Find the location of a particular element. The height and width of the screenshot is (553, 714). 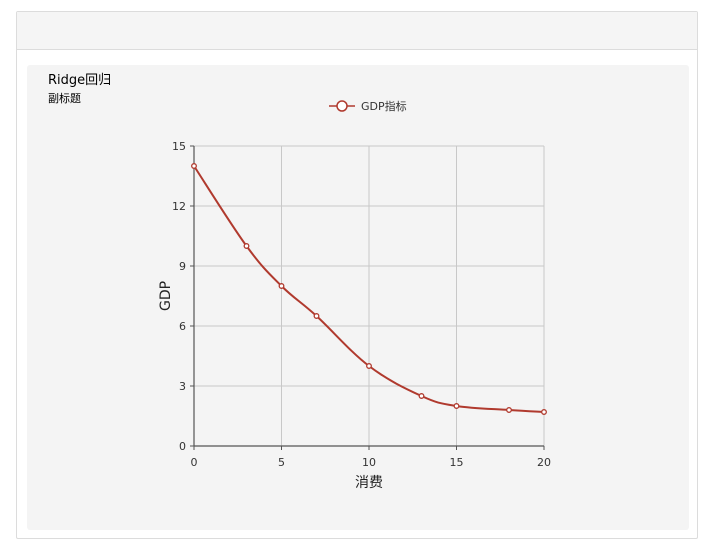

panel-header is located at coordinates (357, 31).